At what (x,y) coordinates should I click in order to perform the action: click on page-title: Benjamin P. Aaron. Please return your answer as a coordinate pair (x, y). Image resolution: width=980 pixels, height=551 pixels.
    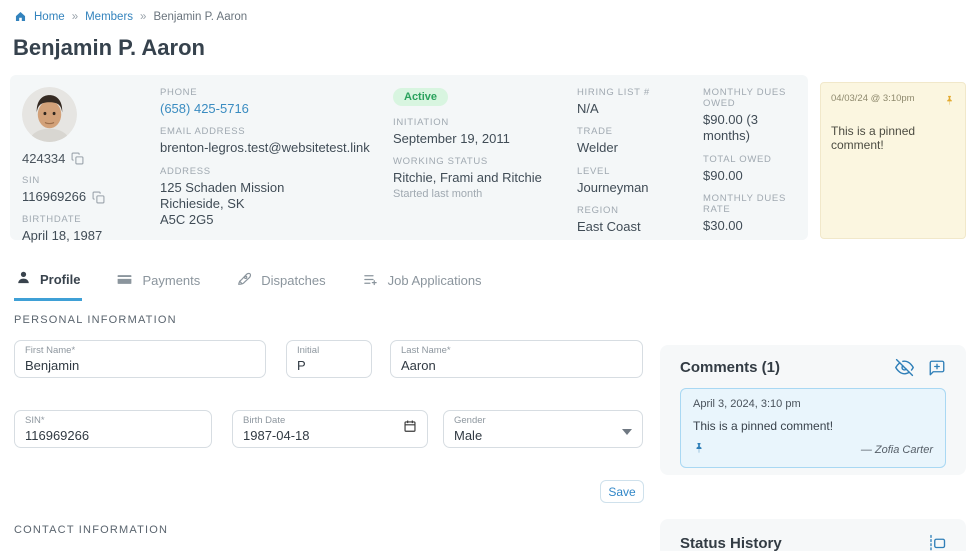
    Looking at the image, I should click on (109, 47).